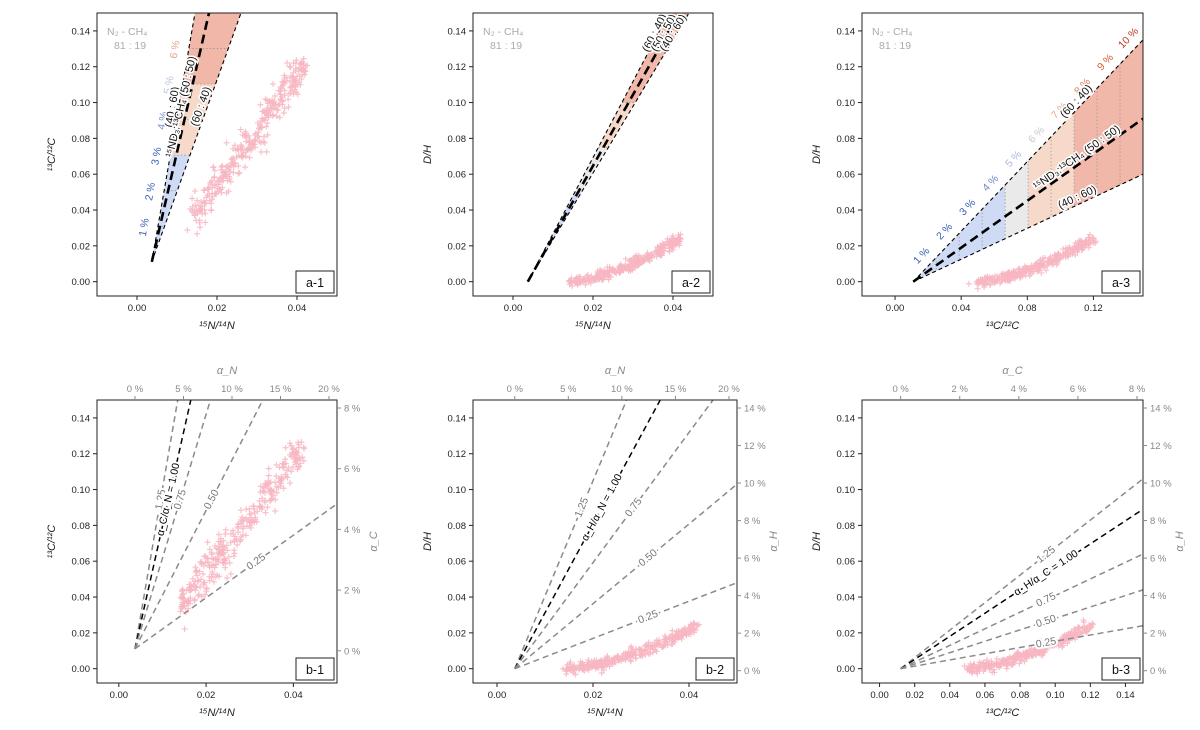 This screenshot has width=1200, height=730. What do you see at coordinates (281, 389) in the screenshot?
I see `top-tick-label: 15 %` at bounding box center [281, 389].